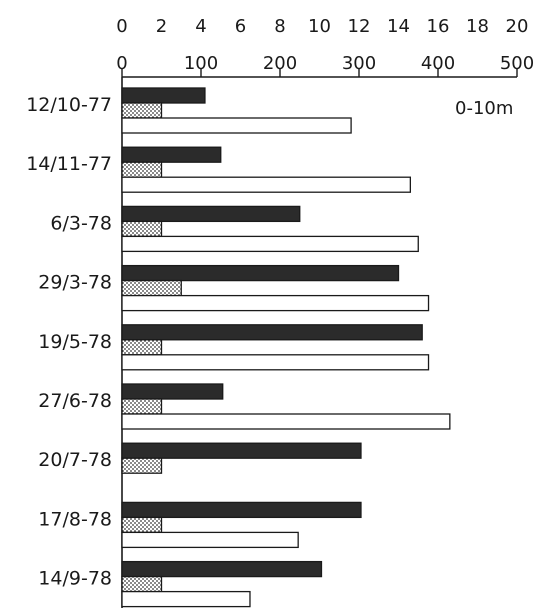 The image size is (546, 611). Describe the element at coordinates (75, 342) in the screenshot. I see `category-label: 19/5-78` at that location.